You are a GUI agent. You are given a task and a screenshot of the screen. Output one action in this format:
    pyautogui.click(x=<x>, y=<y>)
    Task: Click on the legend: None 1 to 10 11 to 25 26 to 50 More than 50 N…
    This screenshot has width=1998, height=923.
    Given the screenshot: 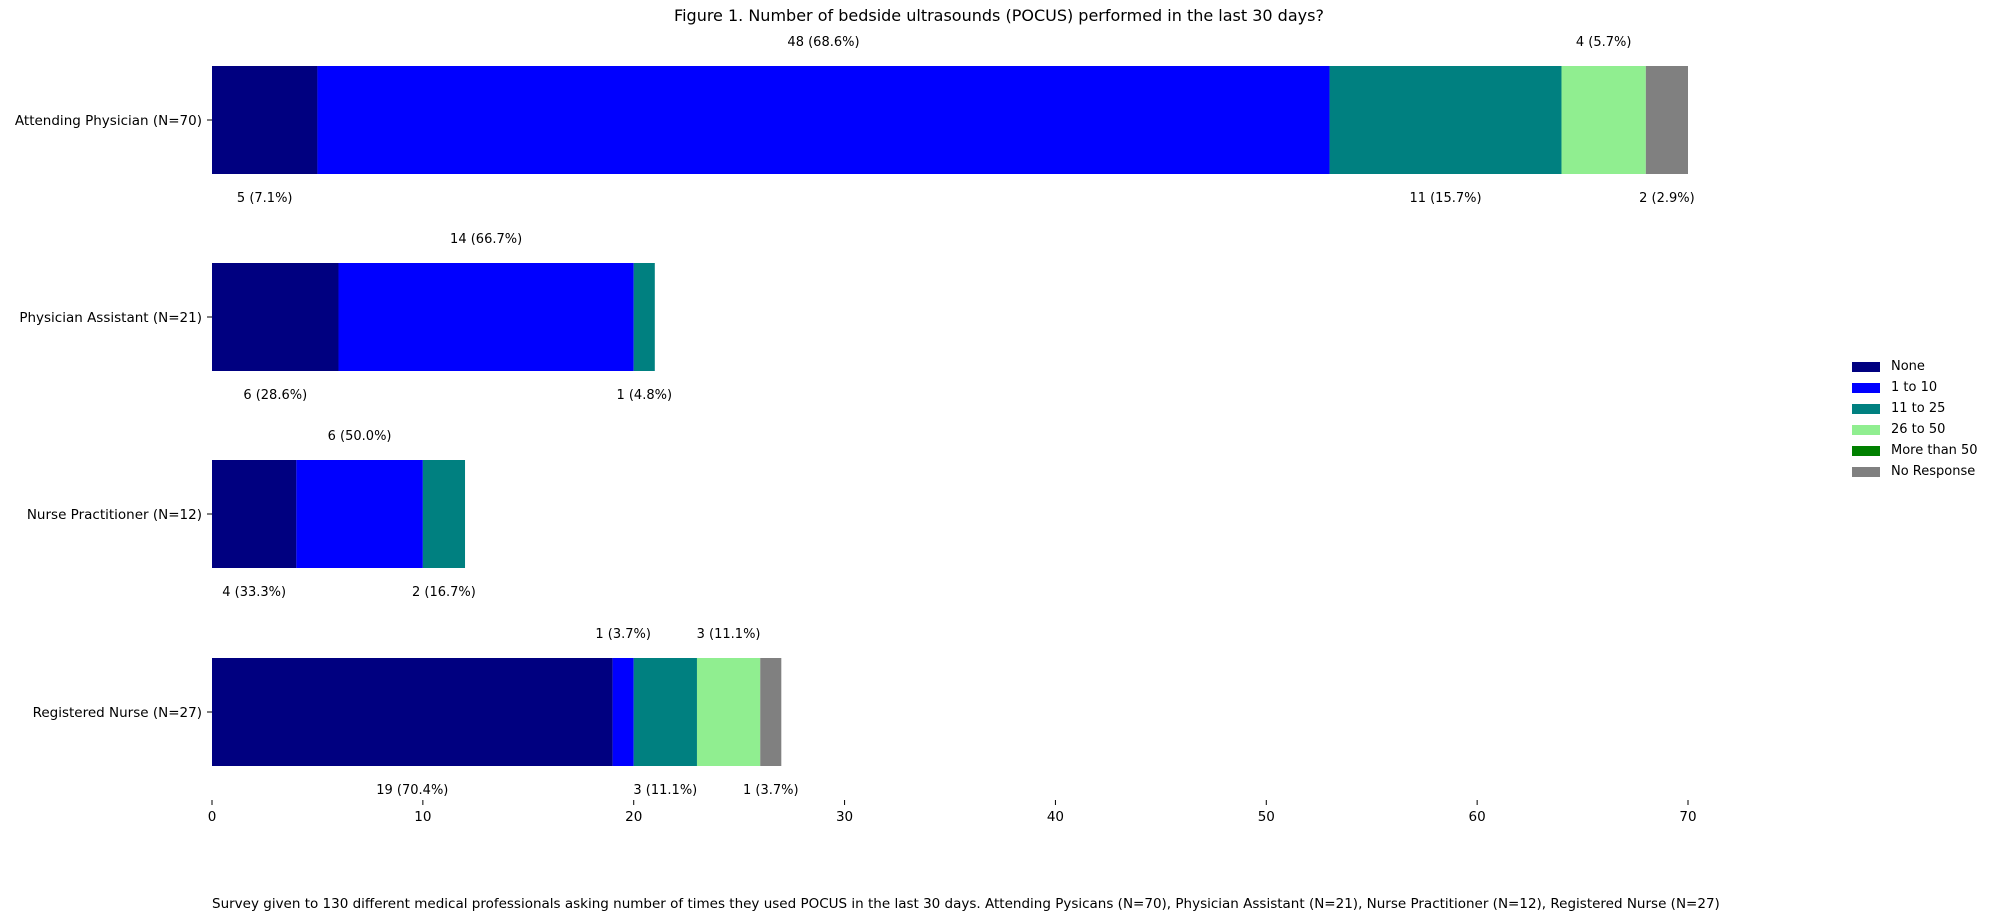 What is the action you would take?
    pyautogui.click(x=1915, y=419)
    